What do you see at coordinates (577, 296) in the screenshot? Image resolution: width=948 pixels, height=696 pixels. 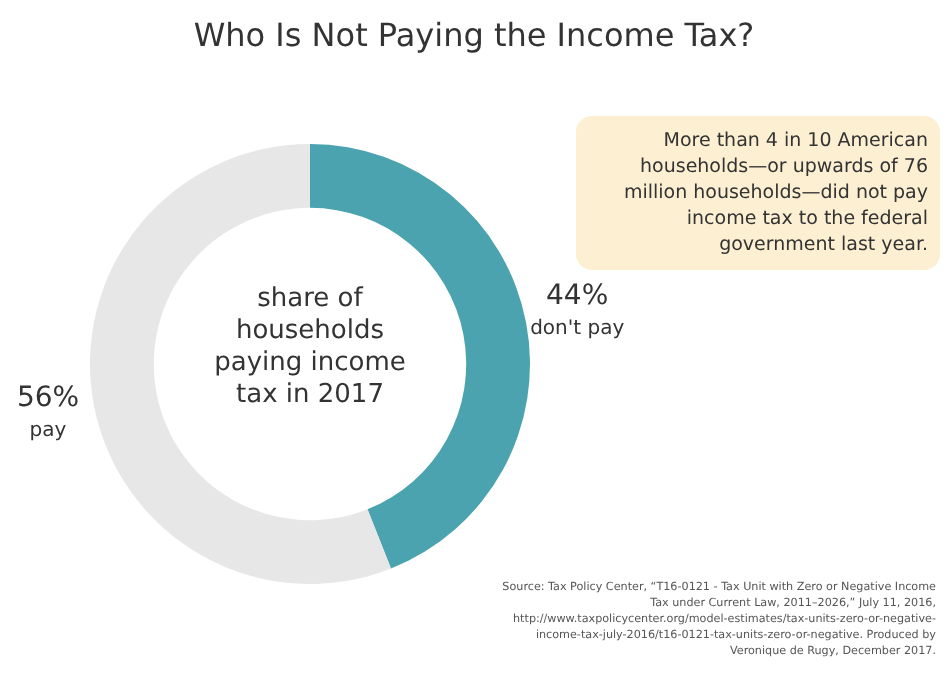 I see `data-label: 44%` at bounding box center [577, 296].